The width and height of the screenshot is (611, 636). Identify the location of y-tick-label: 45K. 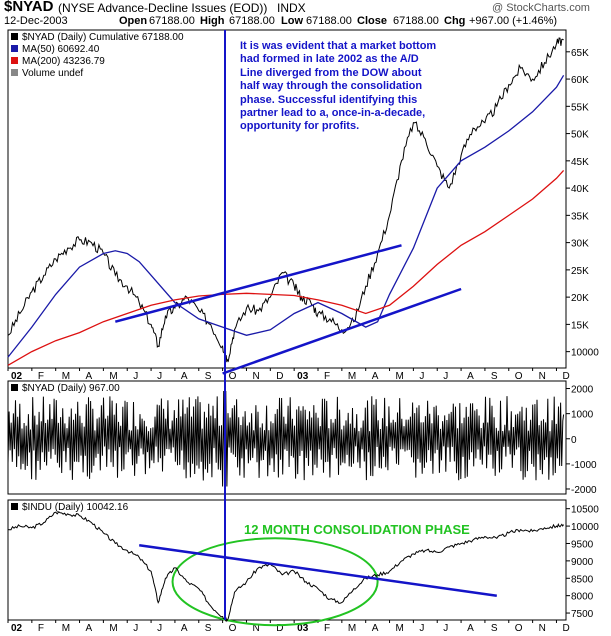
(580, 162).